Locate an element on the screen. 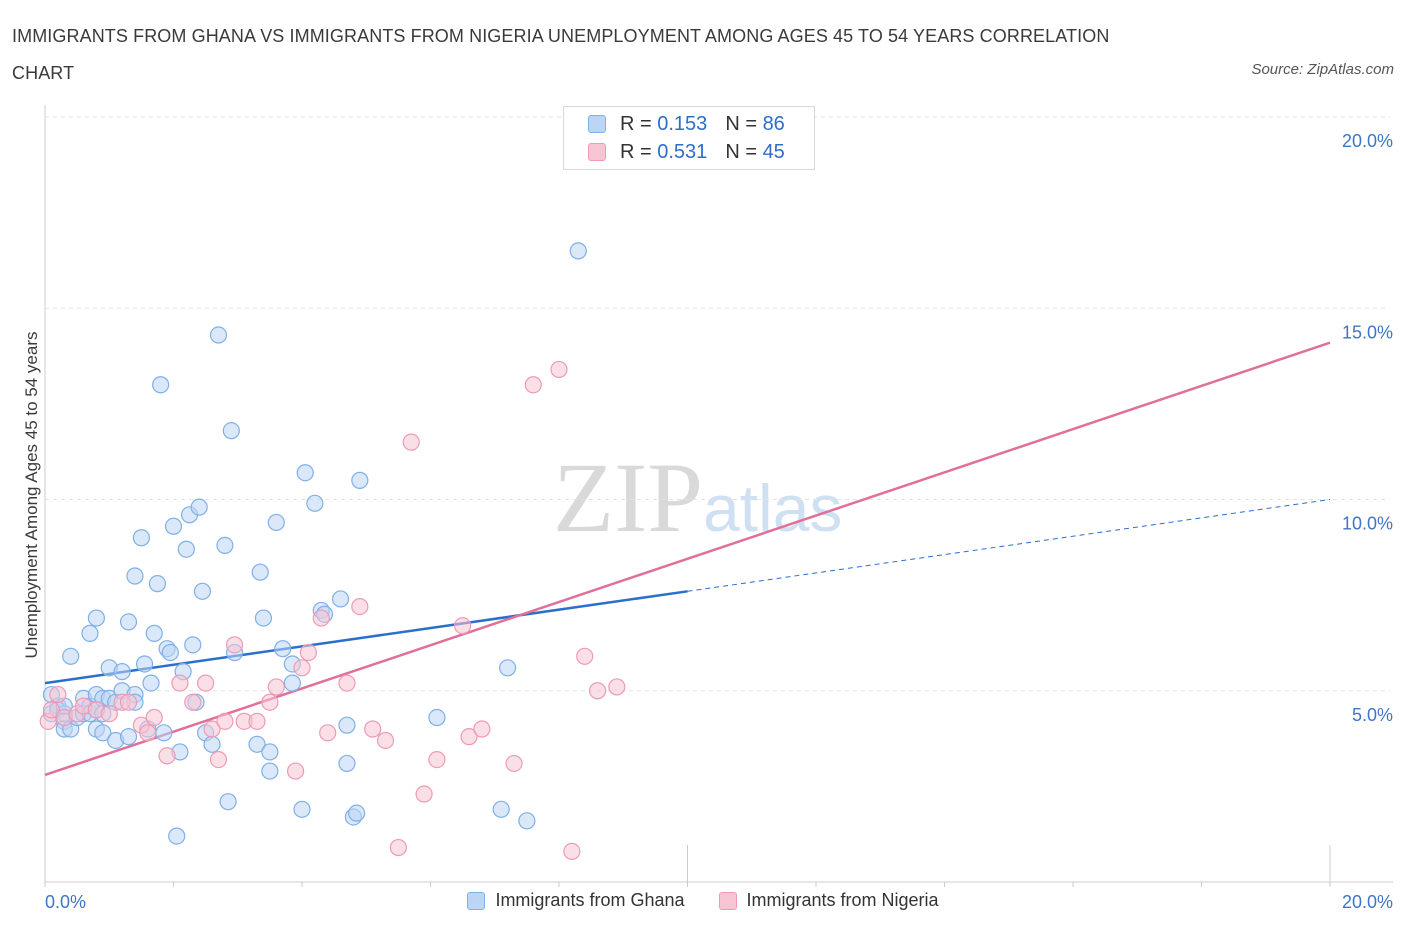 This screenshot has width=1406, height=930. correlation-legend: R = 0.153 N = 86 R = 0.531 N = 45 is located at coordinates (689, 138).